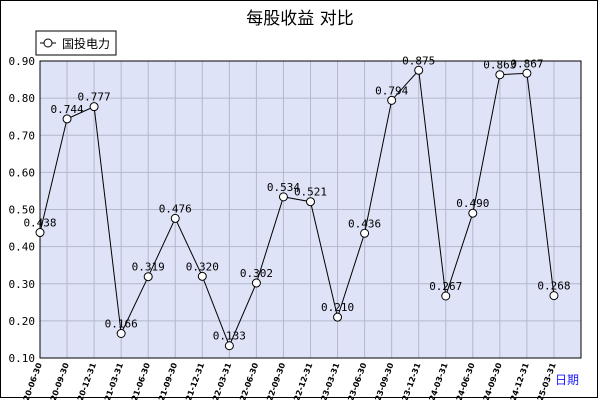 This screenshot has height=400, width=600. What do you see at coordinates (283, 187) in the screenshot?
I see `data-label: 0.534` at bounding box center [283, 187].